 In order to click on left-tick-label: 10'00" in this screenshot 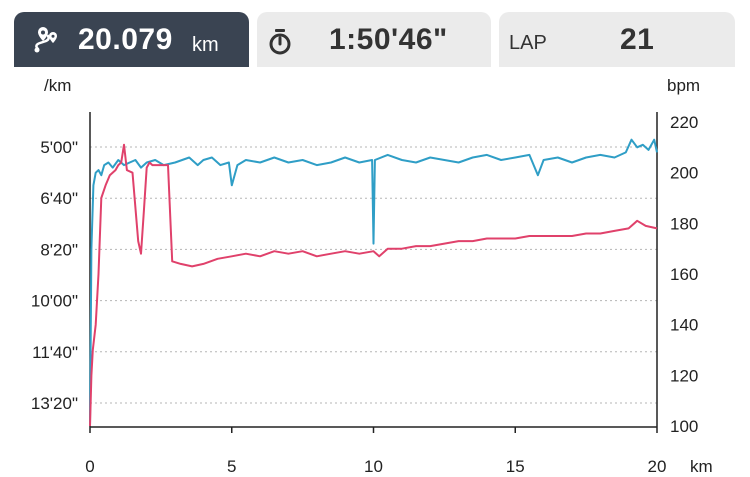, I will do `click(54, 301)`.